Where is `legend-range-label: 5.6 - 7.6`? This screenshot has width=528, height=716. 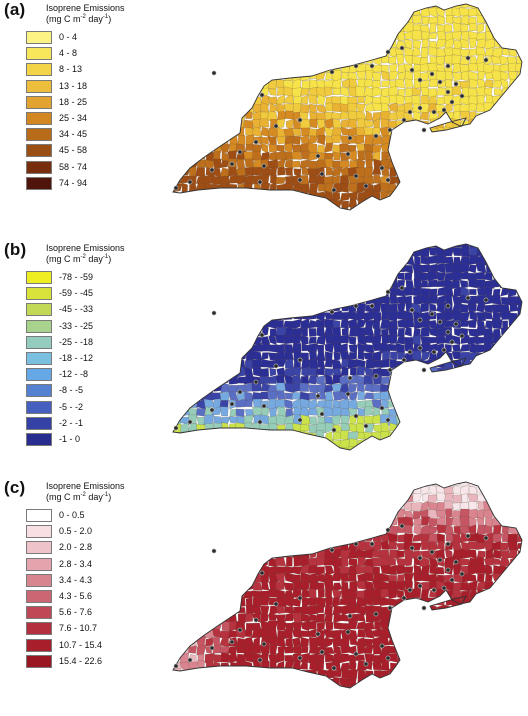
legend-range-label: 5.6 - 7.6 is located at coordinates (76, 612).